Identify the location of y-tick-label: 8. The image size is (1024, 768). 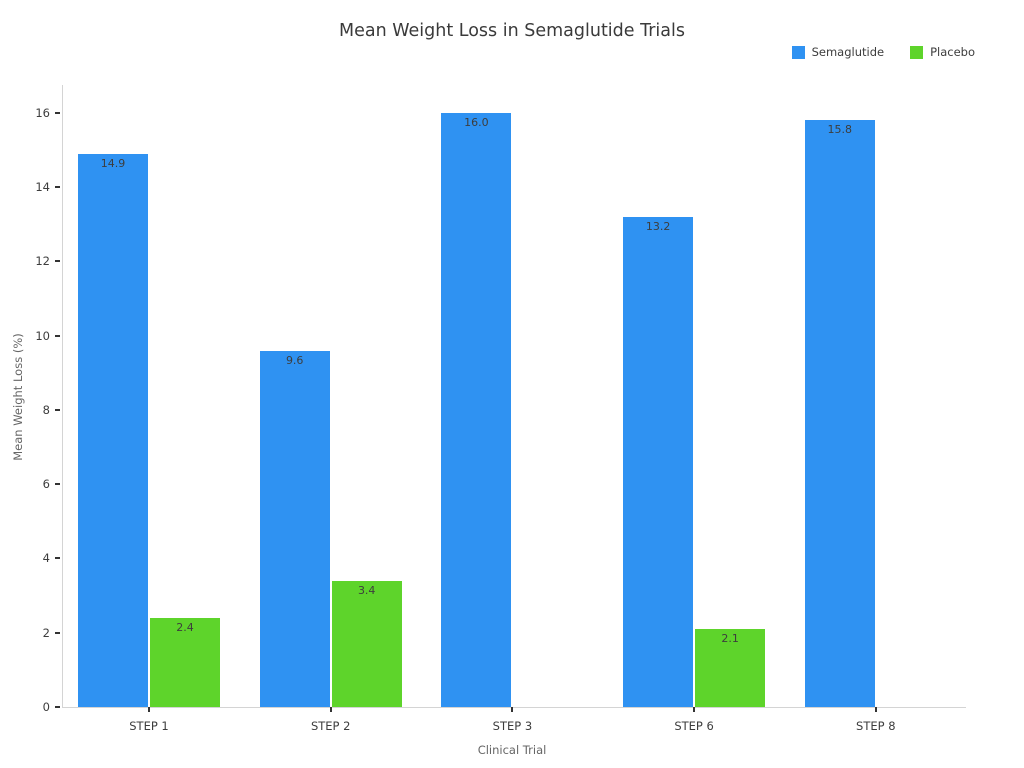
(46, 409).